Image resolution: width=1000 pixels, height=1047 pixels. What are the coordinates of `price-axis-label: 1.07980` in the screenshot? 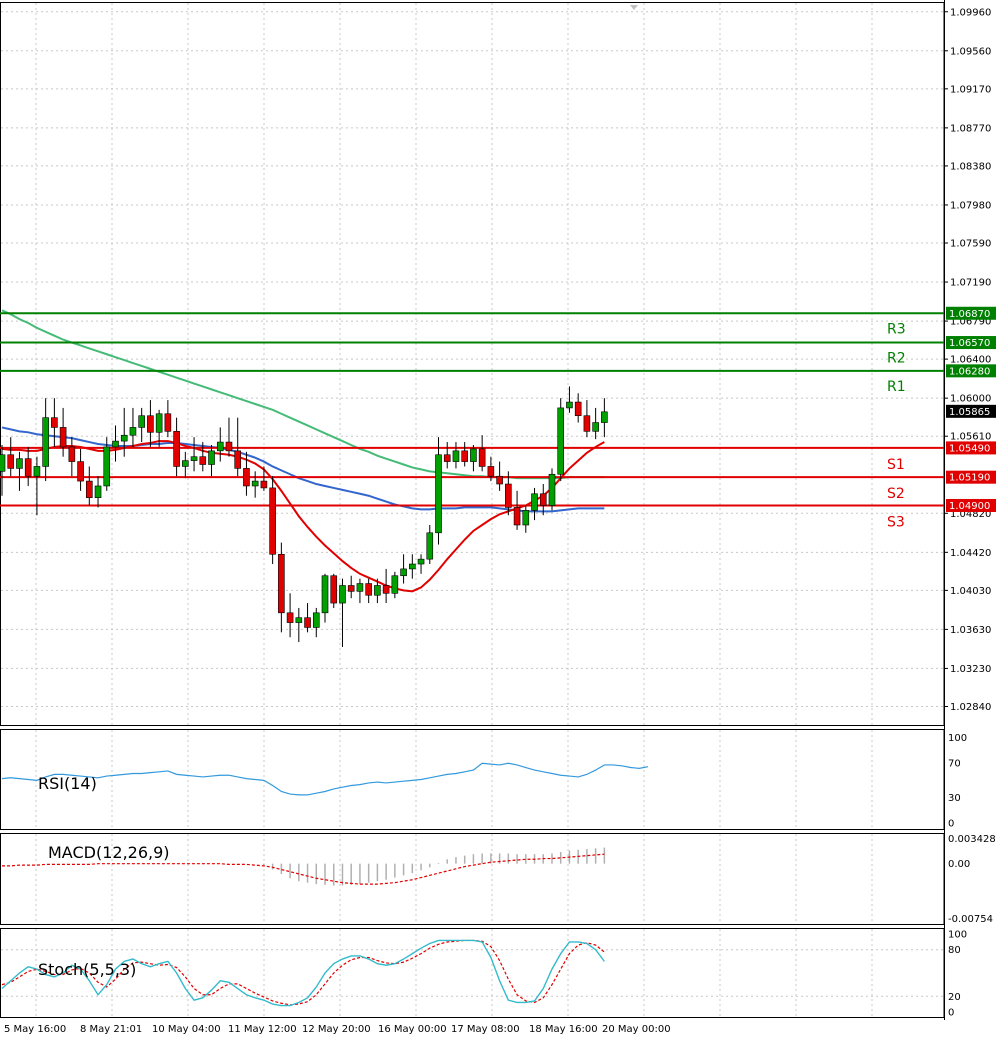 It's located at (970, 205).